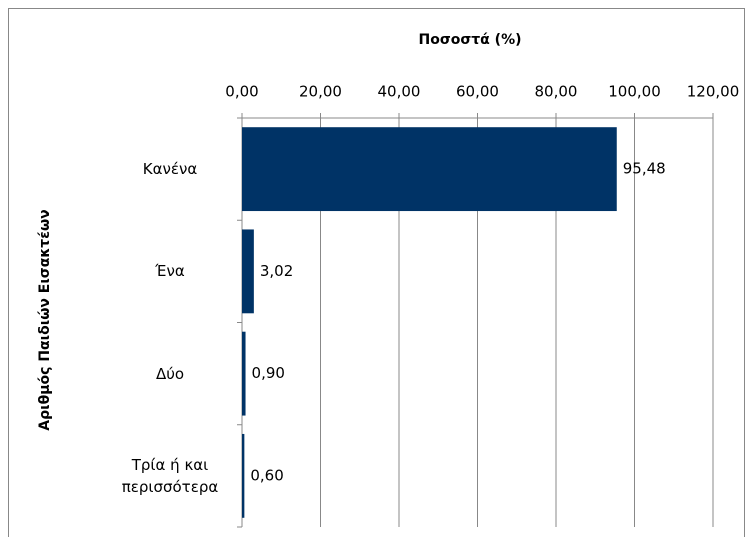 This screenshot has width=749, height=537. Describe the element at coordinates (170, 373) in the screenshot. I see `y-tick-label: Δύο` at that location.